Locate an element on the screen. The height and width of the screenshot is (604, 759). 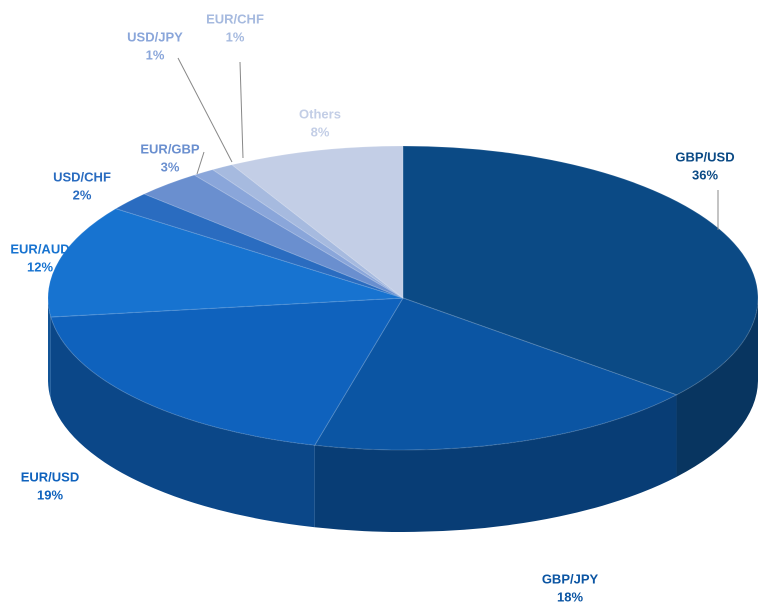
slice-label: USD/CHF is located at coordinates (82, 176).